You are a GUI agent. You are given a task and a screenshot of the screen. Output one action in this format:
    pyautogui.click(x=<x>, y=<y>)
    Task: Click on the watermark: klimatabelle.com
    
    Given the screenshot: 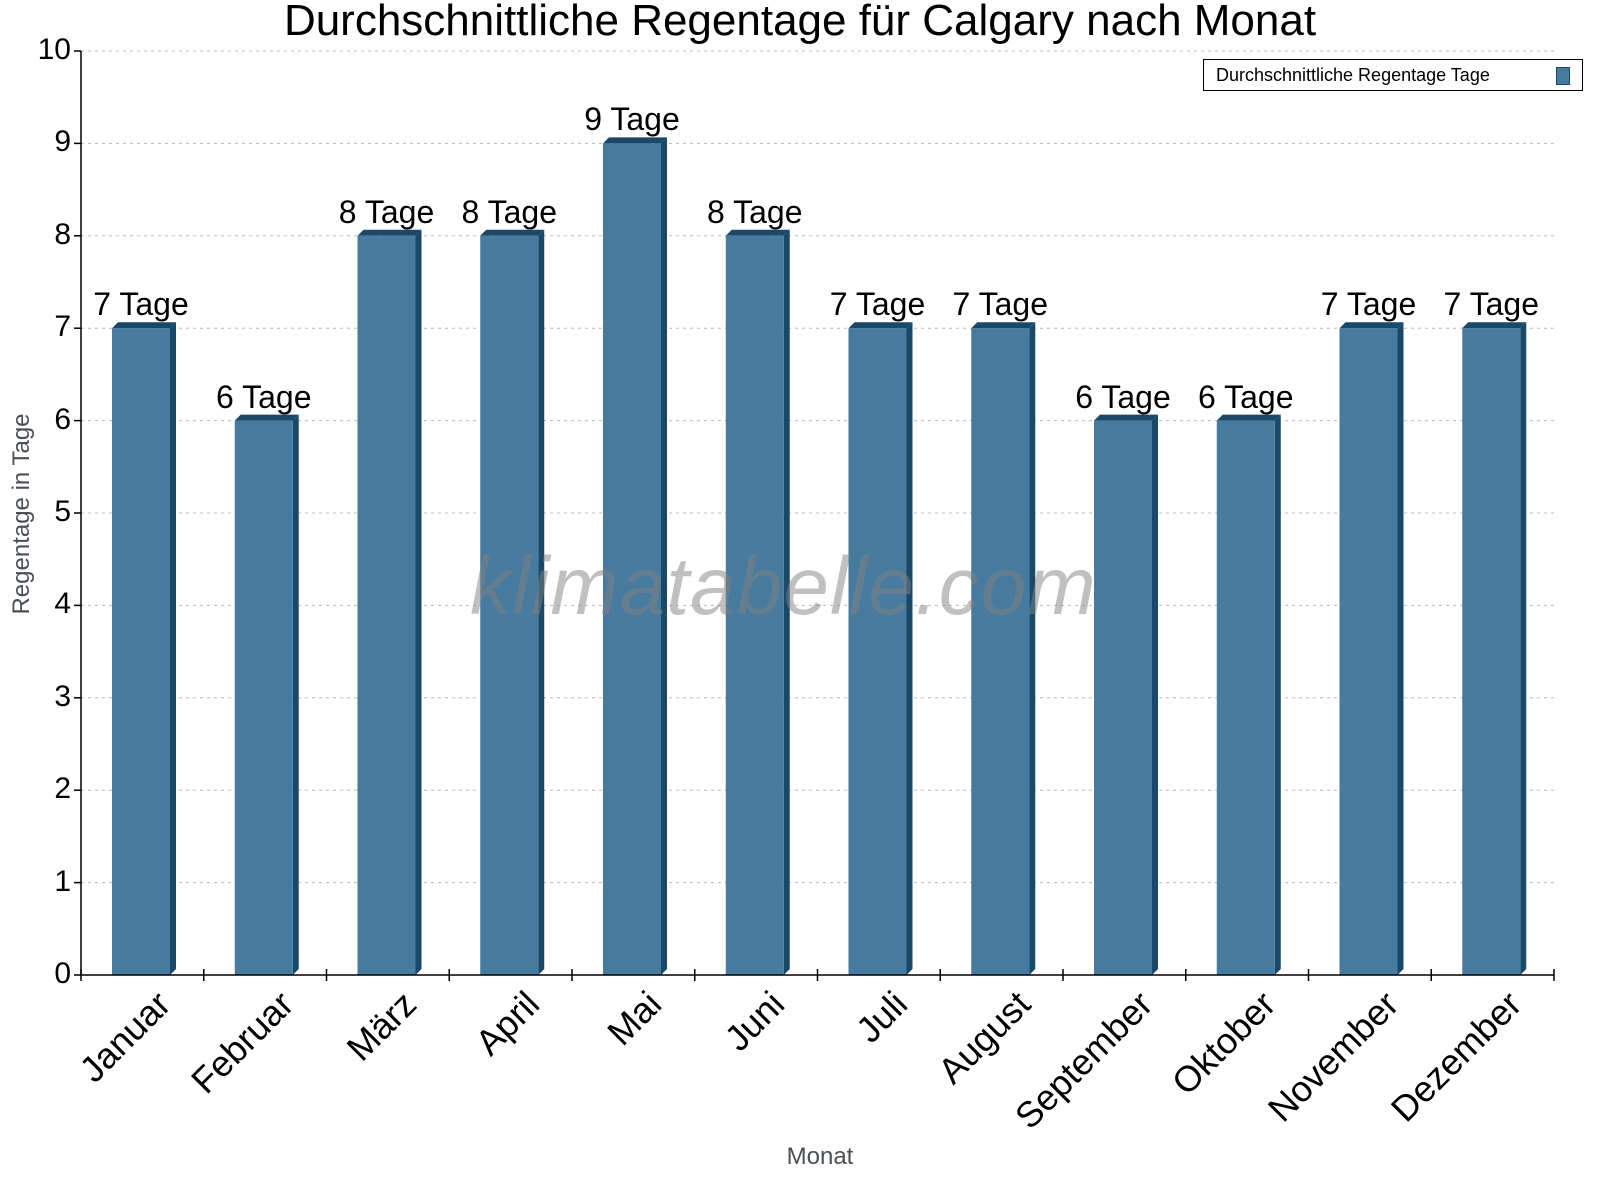 What is the action you would take?
    pyautogui.click(x=783, y=586)
    